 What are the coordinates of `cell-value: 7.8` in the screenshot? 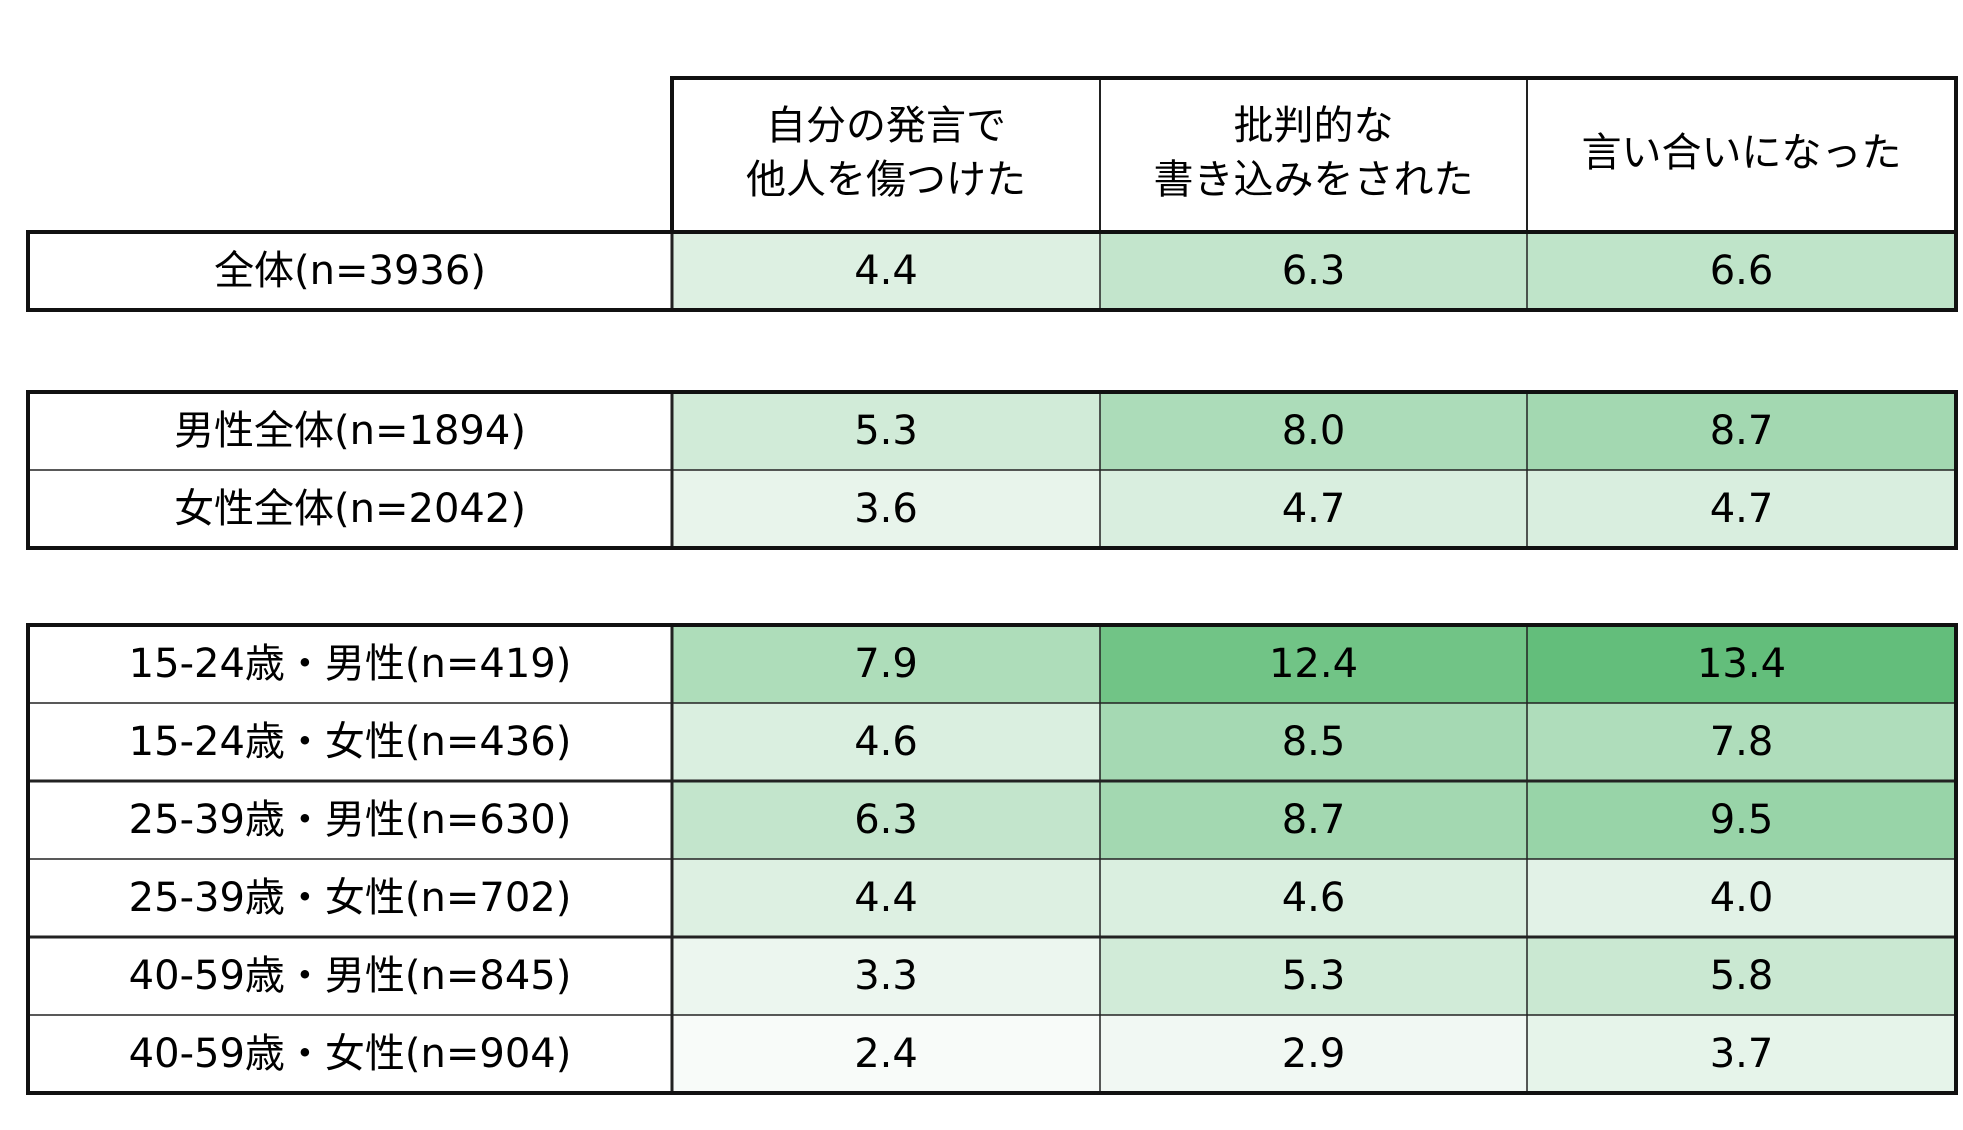 It's located at (1742, 742).